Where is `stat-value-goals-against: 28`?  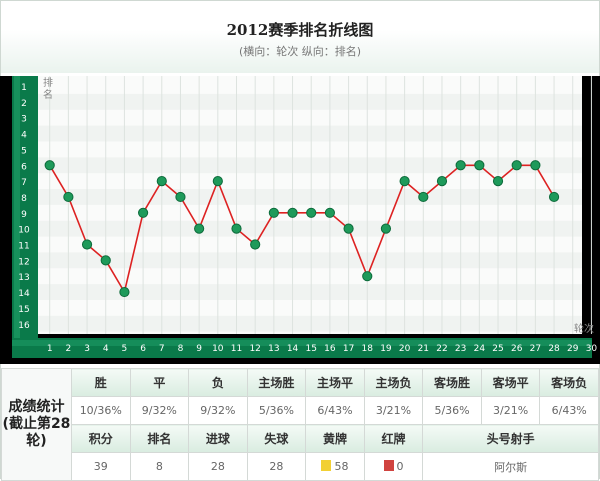 stat-value-goals-against: 28 is located at coordinates (276, 466).